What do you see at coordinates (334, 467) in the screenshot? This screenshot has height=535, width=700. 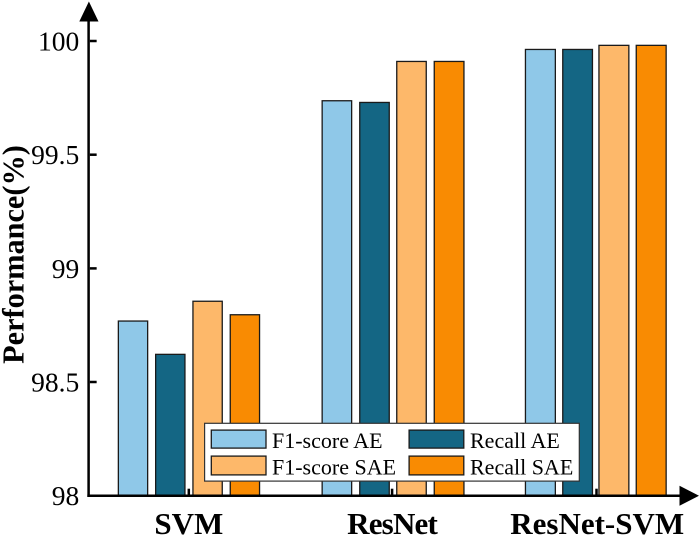 I see `svg-text: F1-score SAE` at bounding box center [334, 467].